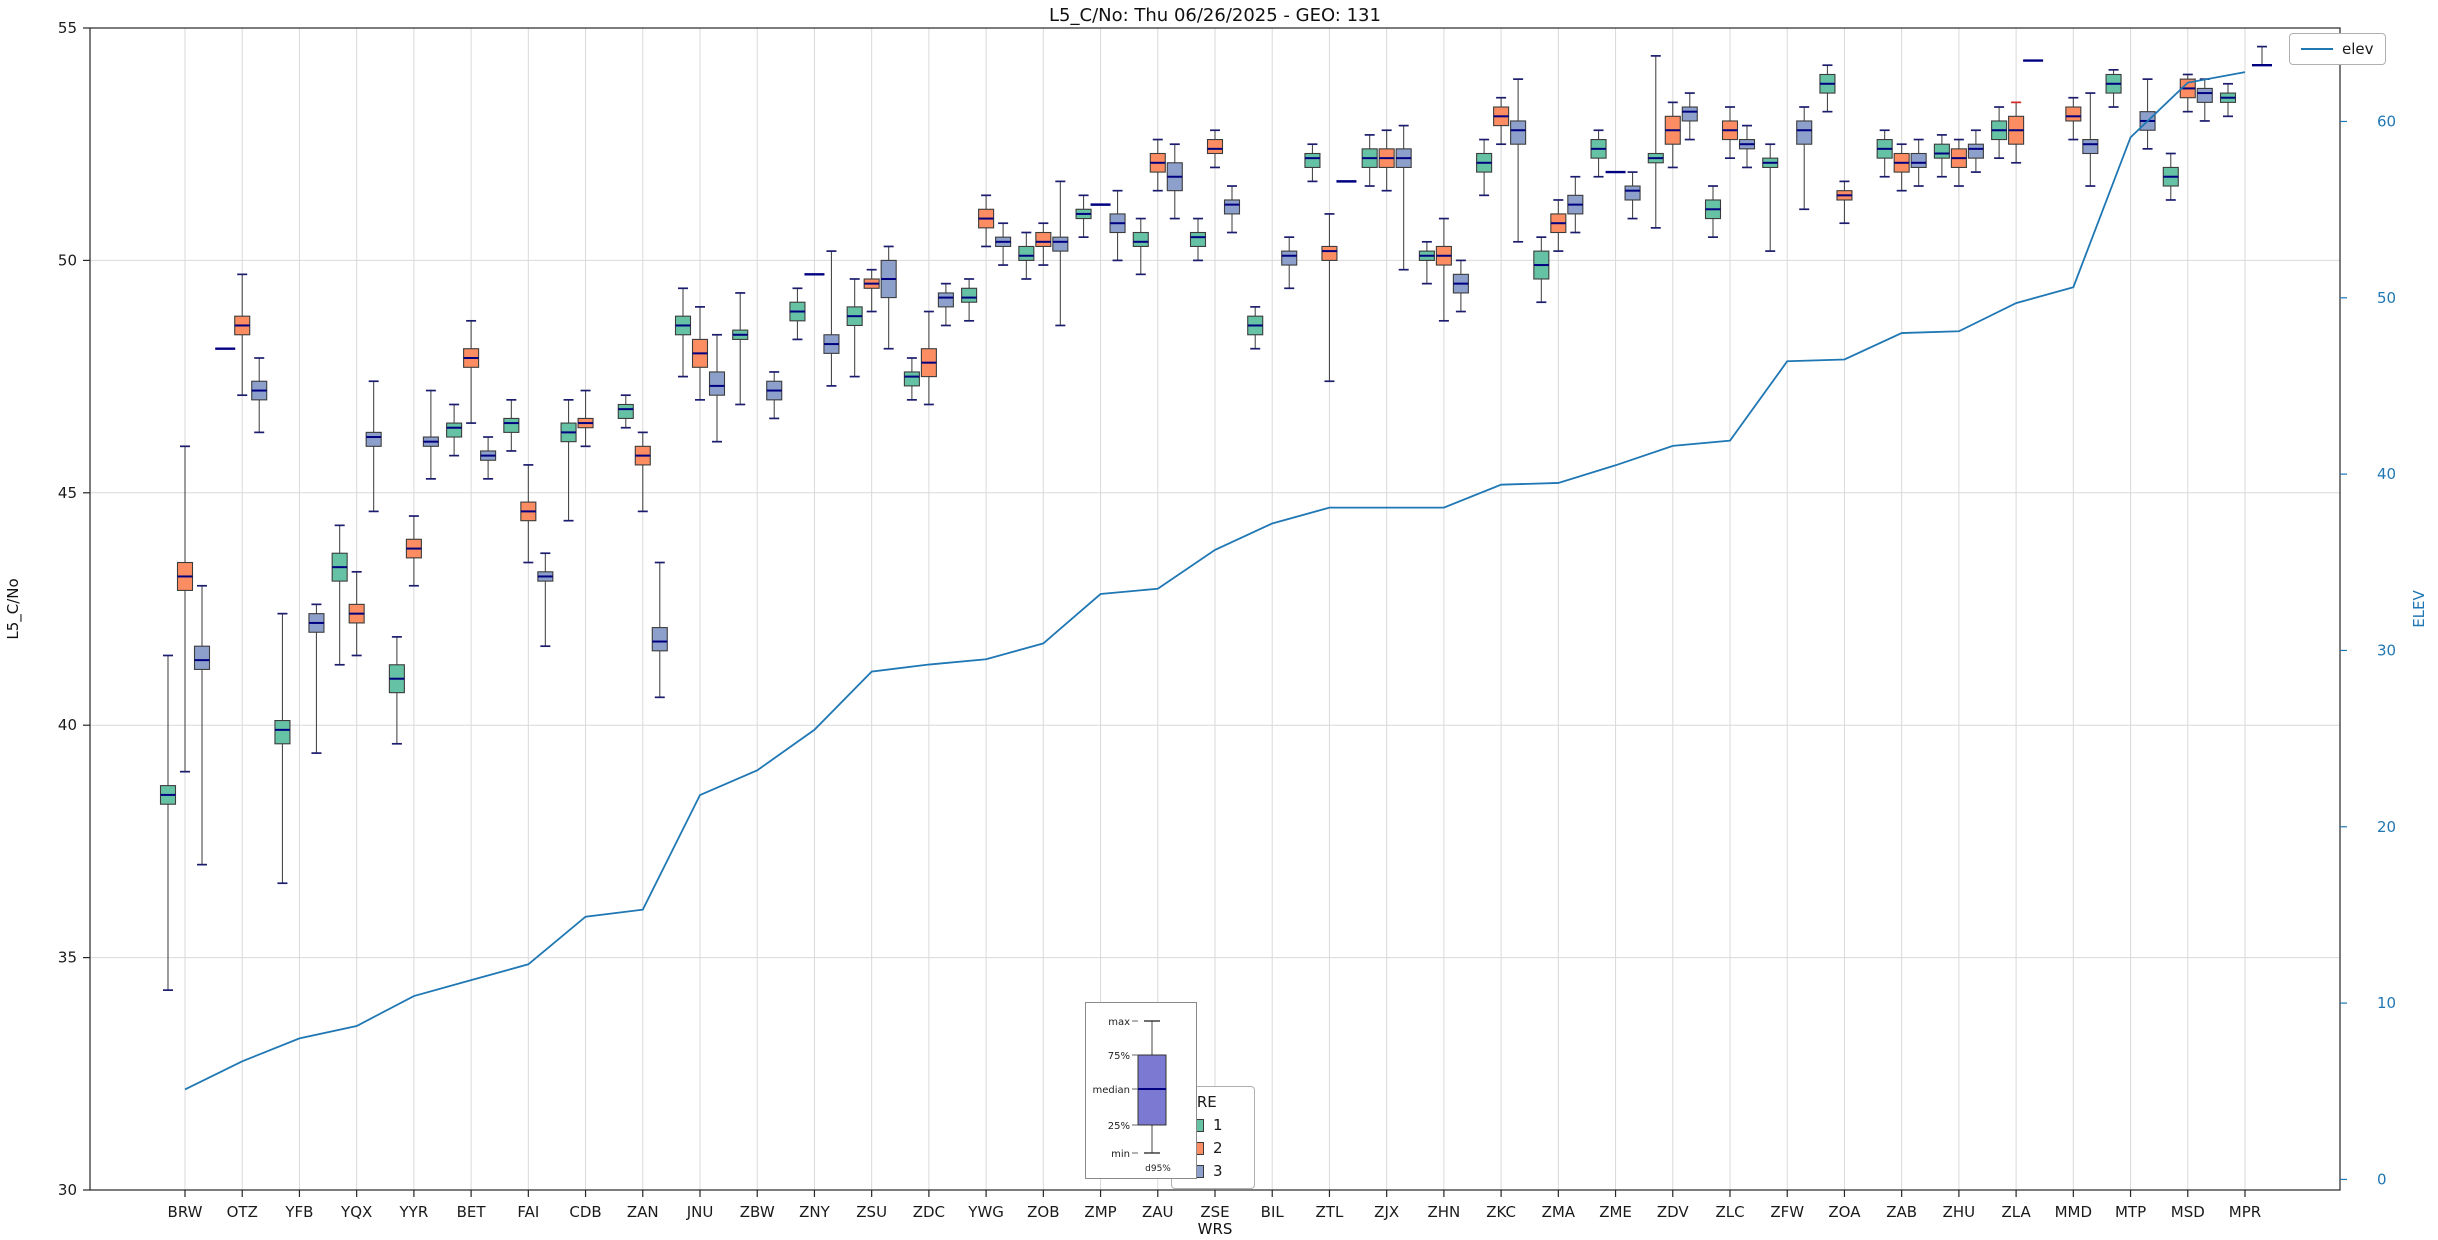 This screenshot has height=1240, width=2438. Describe the element at coordinates (2382, 1179) in the screenshot. I see `svg-text: 0` at that location.